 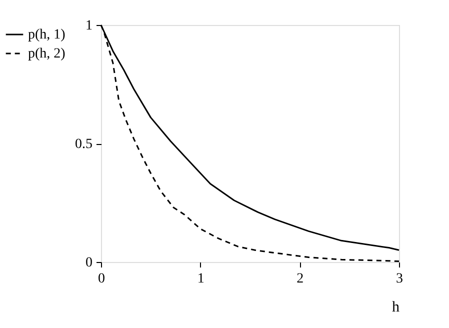 I want to click on x-tick-label: 3, so click(x=399, y=279).